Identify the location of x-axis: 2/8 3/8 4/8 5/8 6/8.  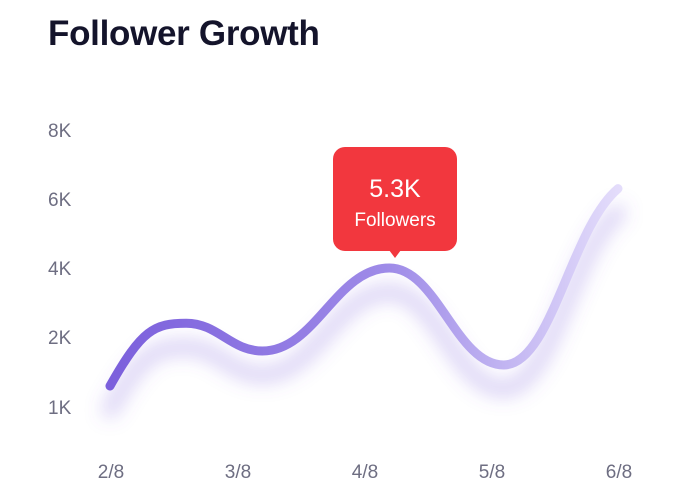
(365, 472).